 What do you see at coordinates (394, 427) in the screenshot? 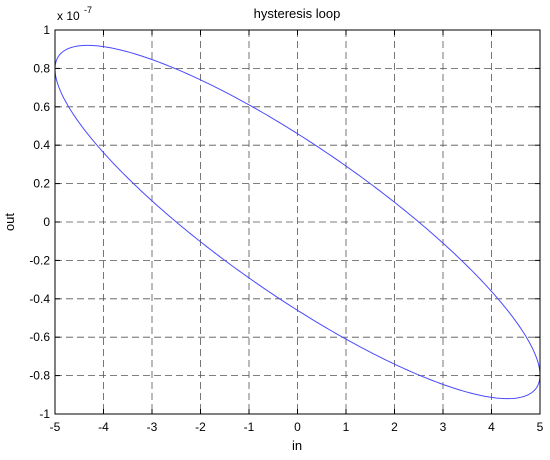
I see `x-tick-label: 2` at bounding box center [394, 427].